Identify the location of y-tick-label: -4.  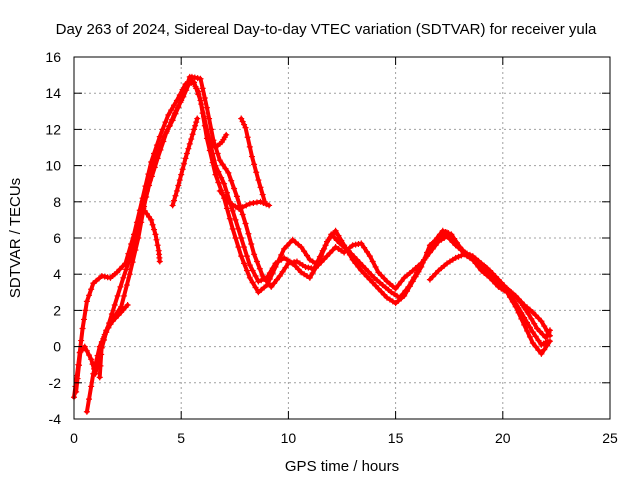
(55, 419).